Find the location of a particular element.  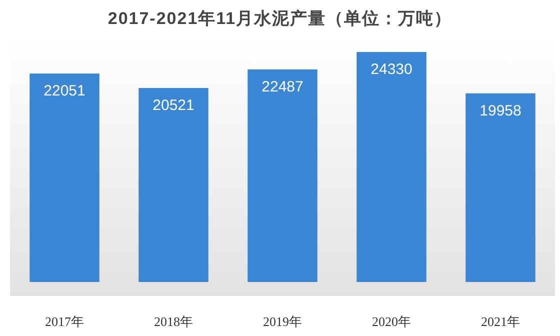

x-tick-label: 2018年 is located at coordinates (173, 321).